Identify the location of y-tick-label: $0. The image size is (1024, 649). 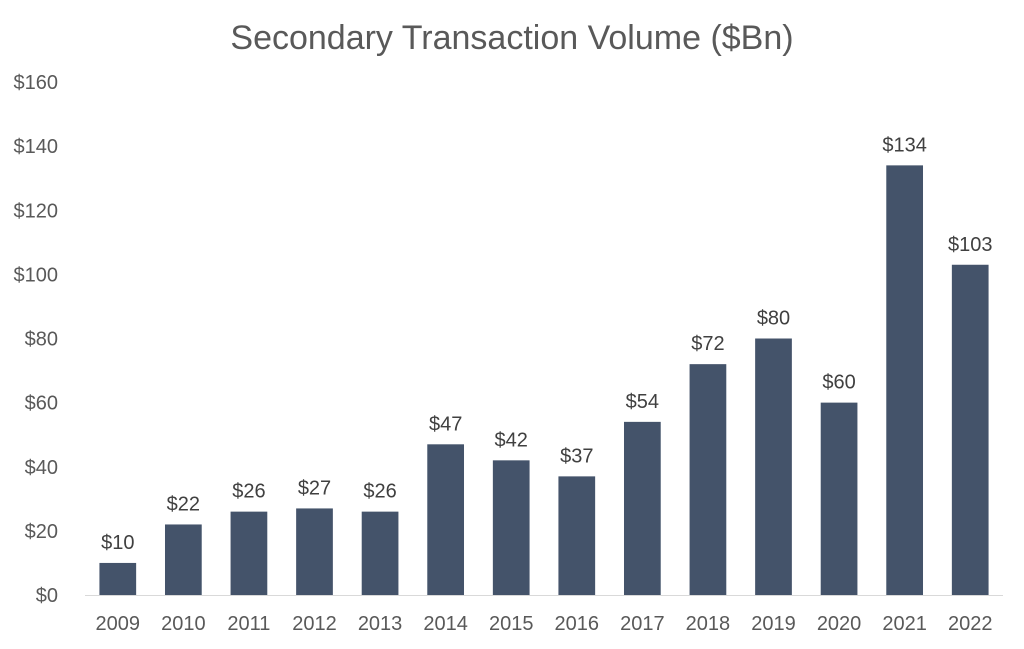
(47, 596).